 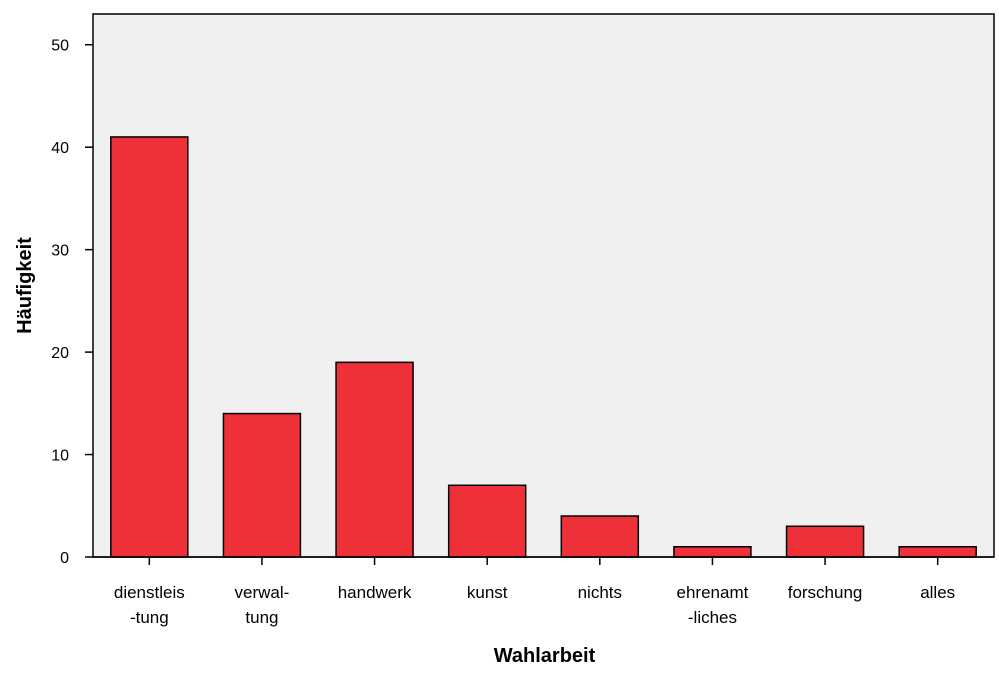 What do you see at coordinates (60, 456) in the screenshot?
I see `y-tick-label: 10` at bounding box center [60, 456].